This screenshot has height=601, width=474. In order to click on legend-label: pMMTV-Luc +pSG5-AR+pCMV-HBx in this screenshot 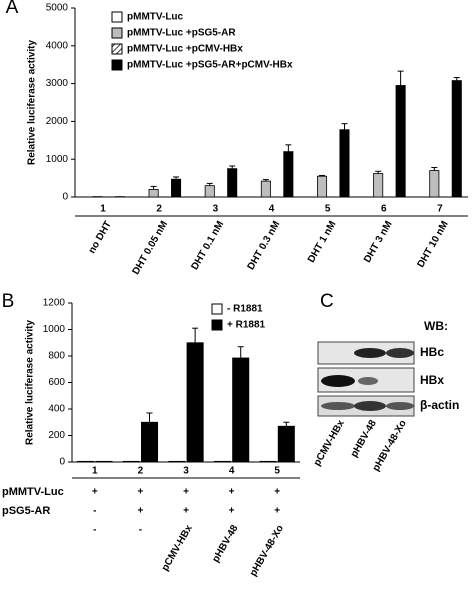, I will do `click(210, 65)`.